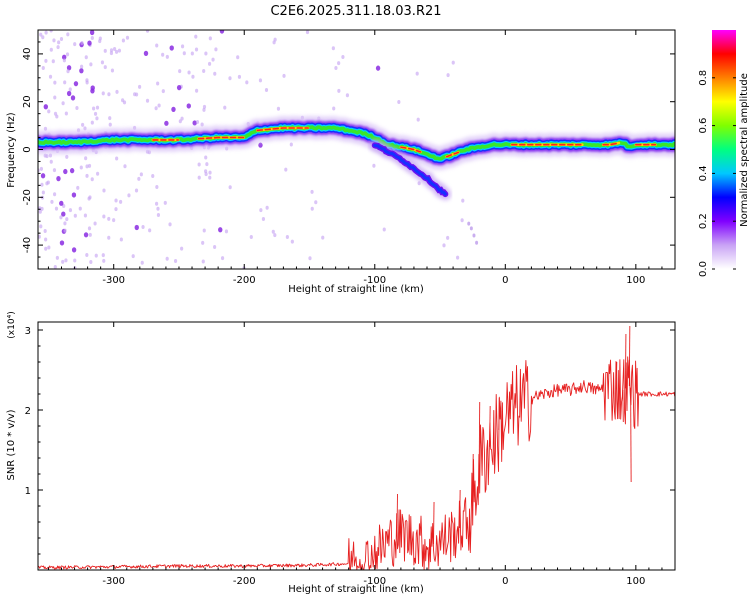  I want to click on snr-multiplier-label: (x10⁴), so click(12, 324).